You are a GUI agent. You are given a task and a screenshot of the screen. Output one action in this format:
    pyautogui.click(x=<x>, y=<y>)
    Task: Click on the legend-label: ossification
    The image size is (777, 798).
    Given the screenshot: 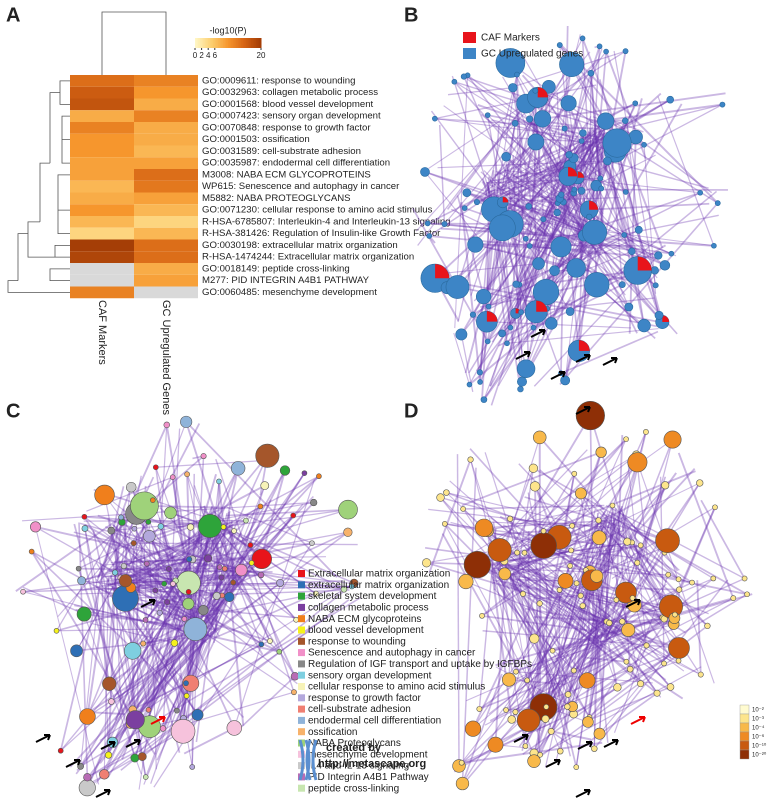 What is the action you would take?
    pyautogui.click(x=332, y=732)
    